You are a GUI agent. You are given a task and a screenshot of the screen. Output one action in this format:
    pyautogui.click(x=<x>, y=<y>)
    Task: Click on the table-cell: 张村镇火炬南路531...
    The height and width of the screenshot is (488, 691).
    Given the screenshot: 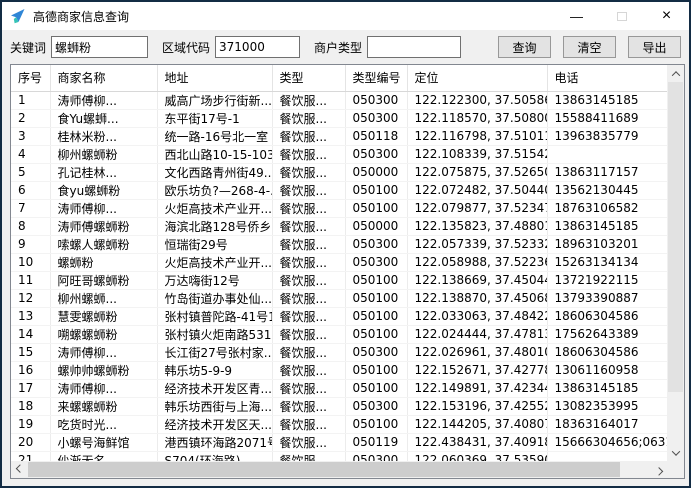 What is the action you would take?
    pyautogui.click(x=215, y=334)
    